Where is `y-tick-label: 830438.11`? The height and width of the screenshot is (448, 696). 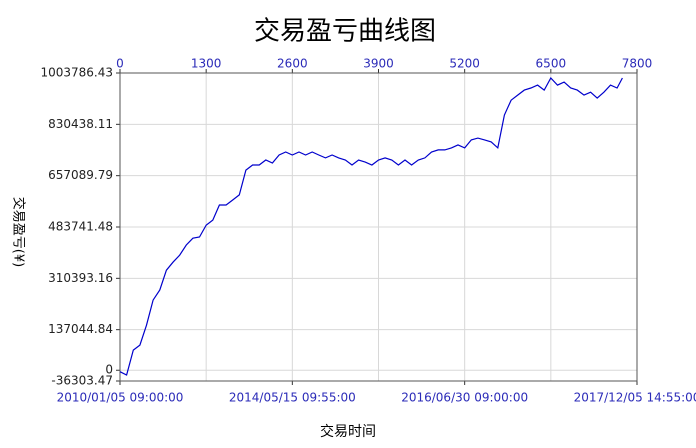 y-tick-label: 830438.11 is located at coordinates (80, 124).